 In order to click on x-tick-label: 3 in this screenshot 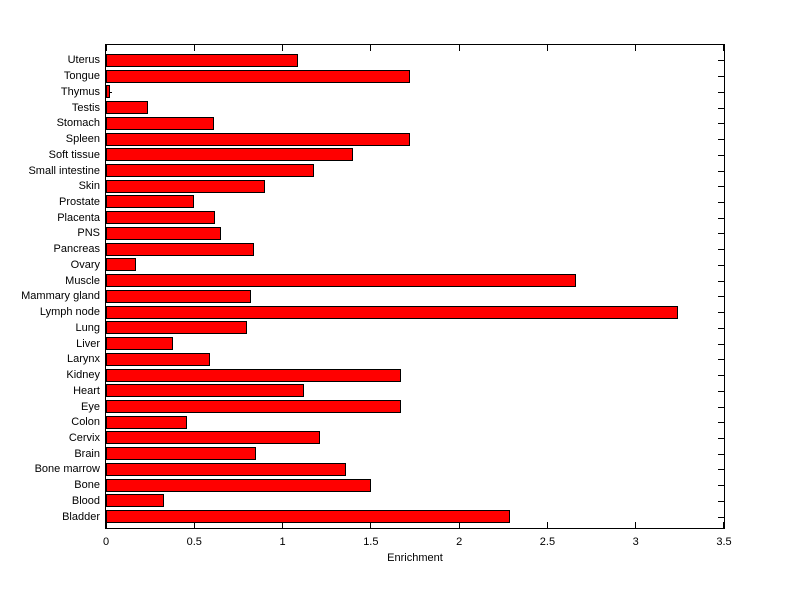, I will do `click(635, 542)`.